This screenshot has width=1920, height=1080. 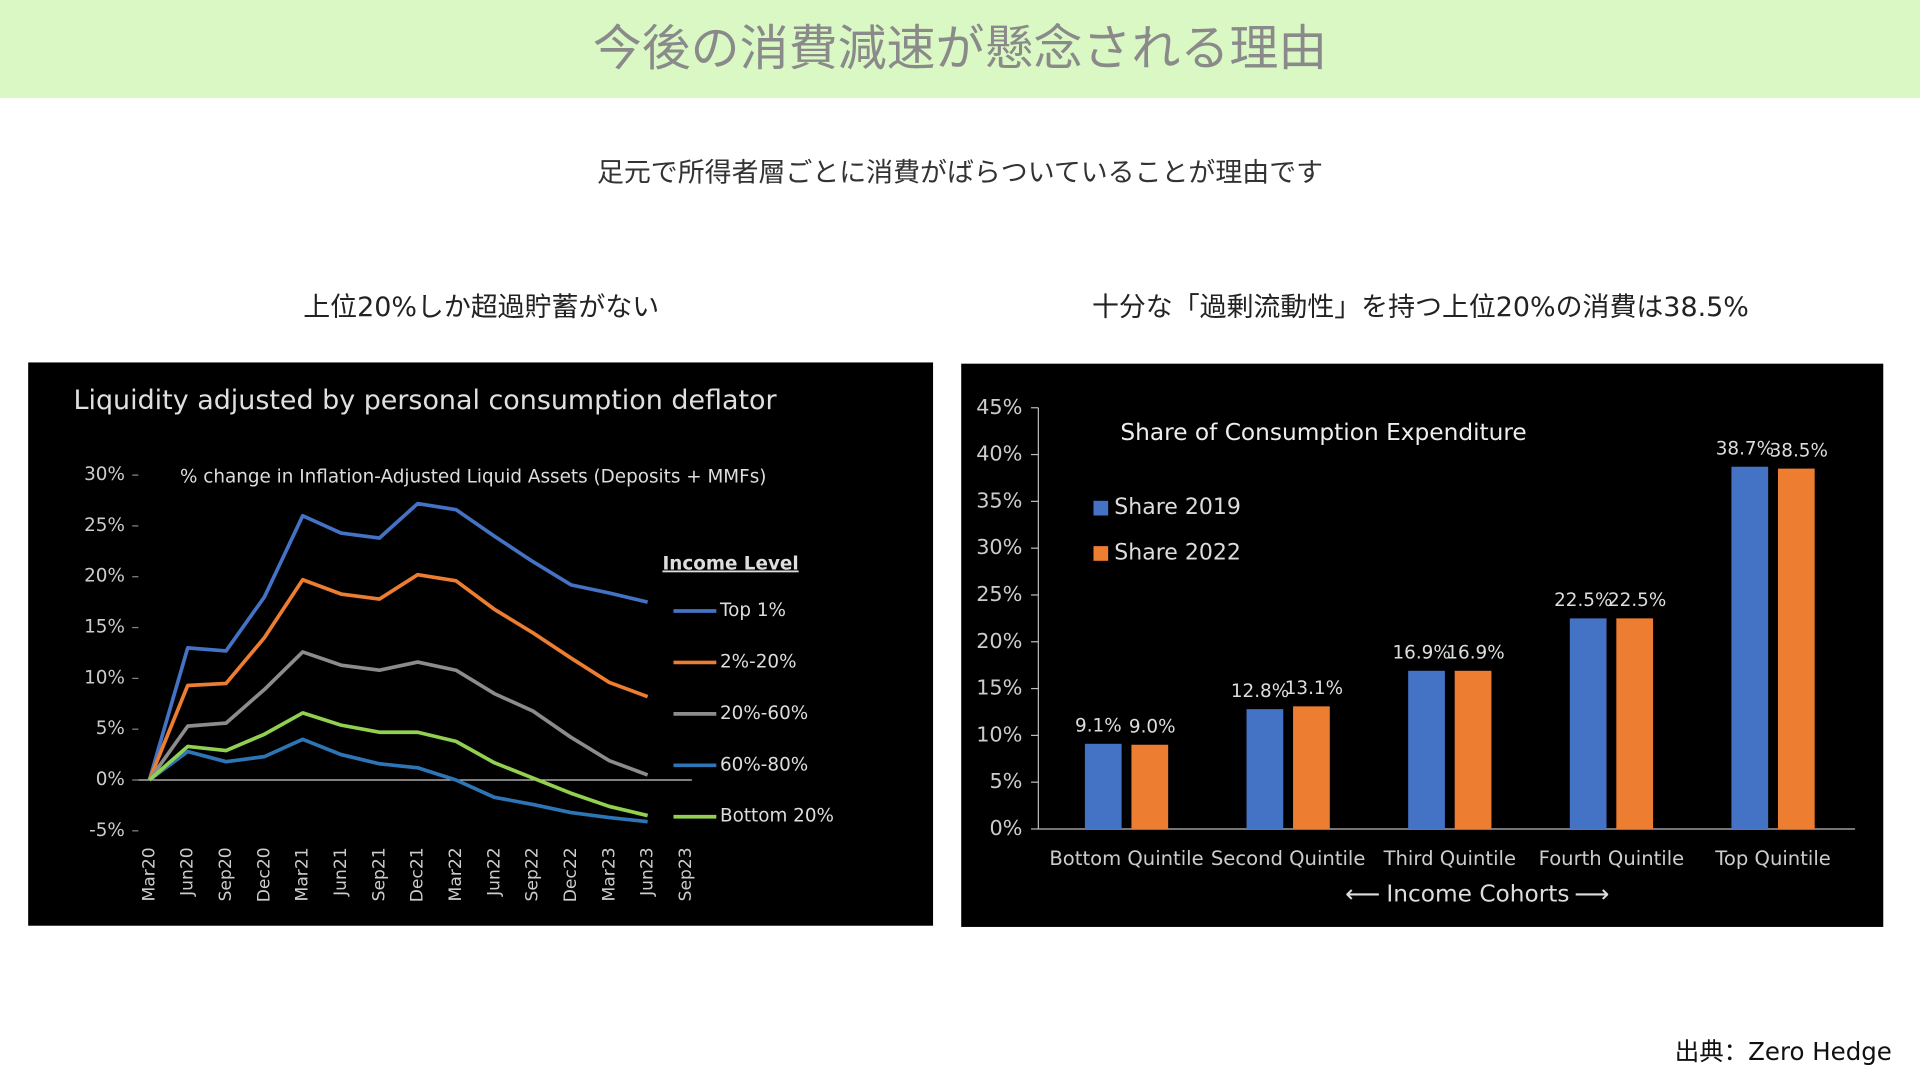 What do you see at coordinates (1152, 727) in the screenshot?
I see `value-label: 9.0%` at bounding box center [1152, 727].